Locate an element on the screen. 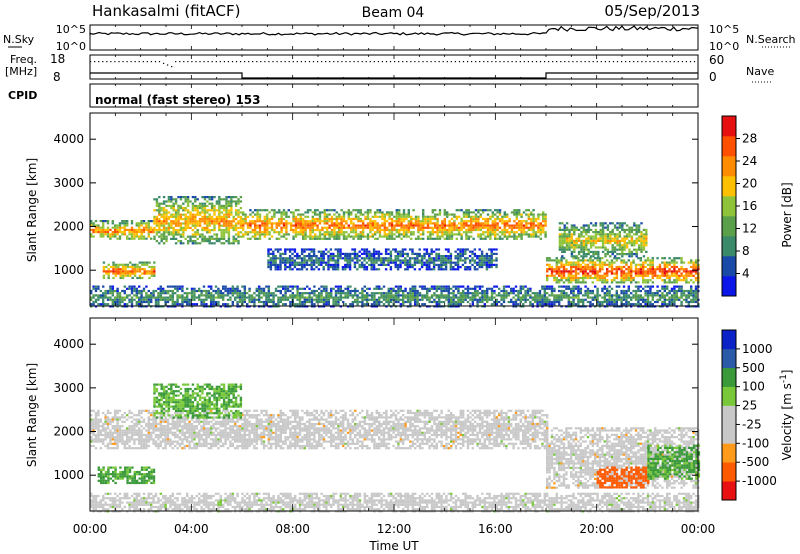 The image size is (800, 554). nsky-tick-bottom: 10^0 is located at coordinates (71, 46).